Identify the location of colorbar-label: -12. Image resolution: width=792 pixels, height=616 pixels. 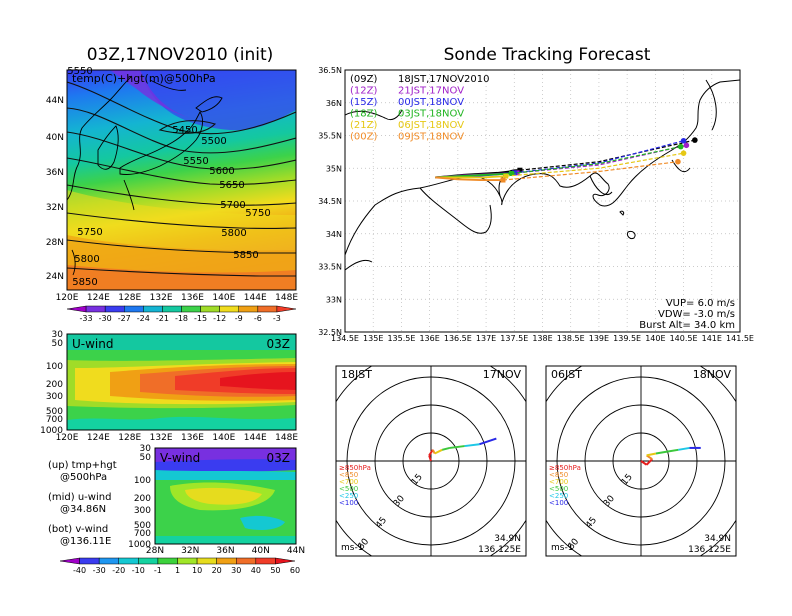
(219, 318).